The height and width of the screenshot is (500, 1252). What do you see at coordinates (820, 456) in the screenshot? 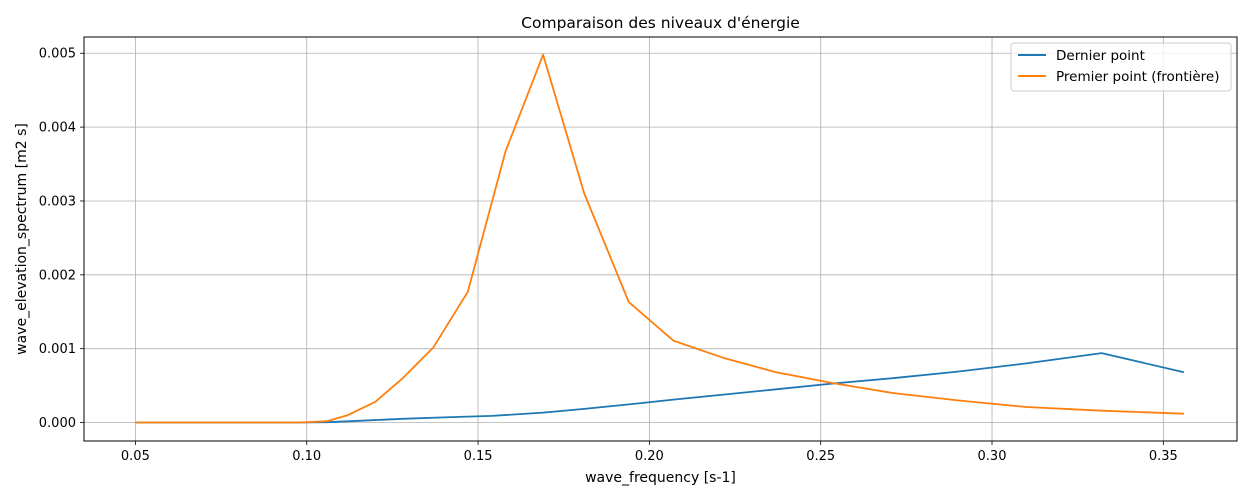
I see `x-tick-label: 0.25` at bounding box center [820, 456].